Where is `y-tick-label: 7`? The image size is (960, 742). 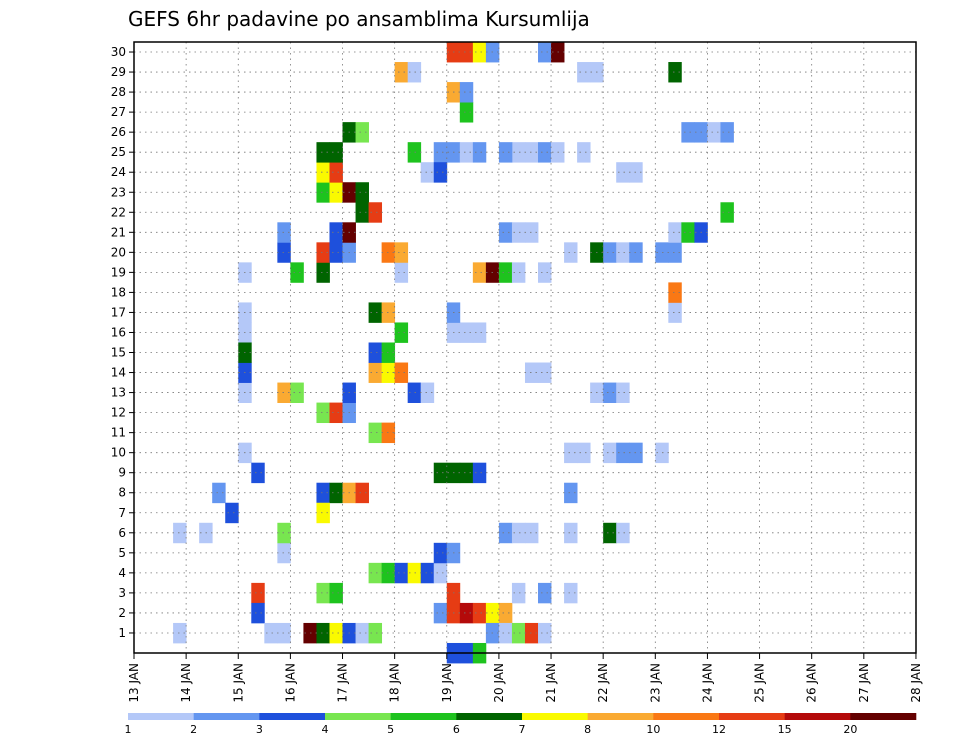
y-tick-label: 7 is located at coordinates (122, 513).